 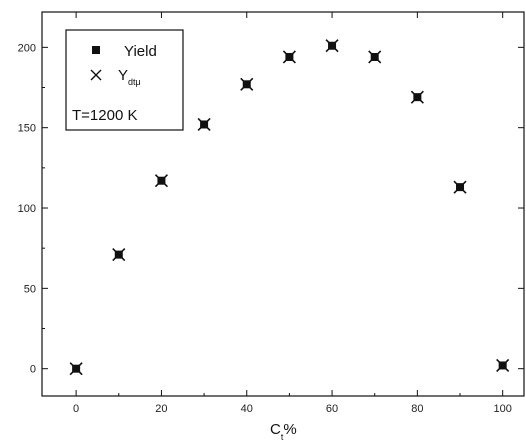 I want to click on x-axis-title-suffix: %, so click(x=289, y=429).